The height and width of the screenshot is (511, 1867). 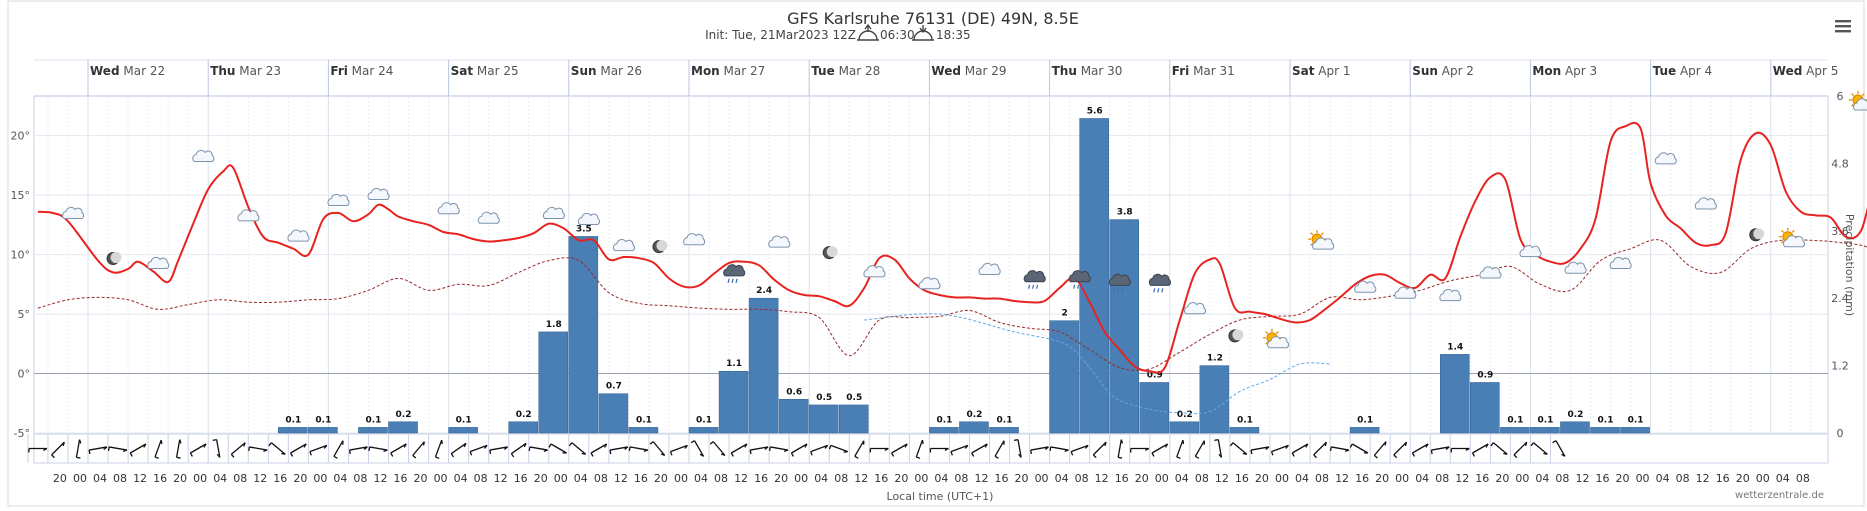 What do you see at coordinates (845, 71) in the screenshot?
I see `day-label: Tue Mar 28` at bounding box center [845, 71].